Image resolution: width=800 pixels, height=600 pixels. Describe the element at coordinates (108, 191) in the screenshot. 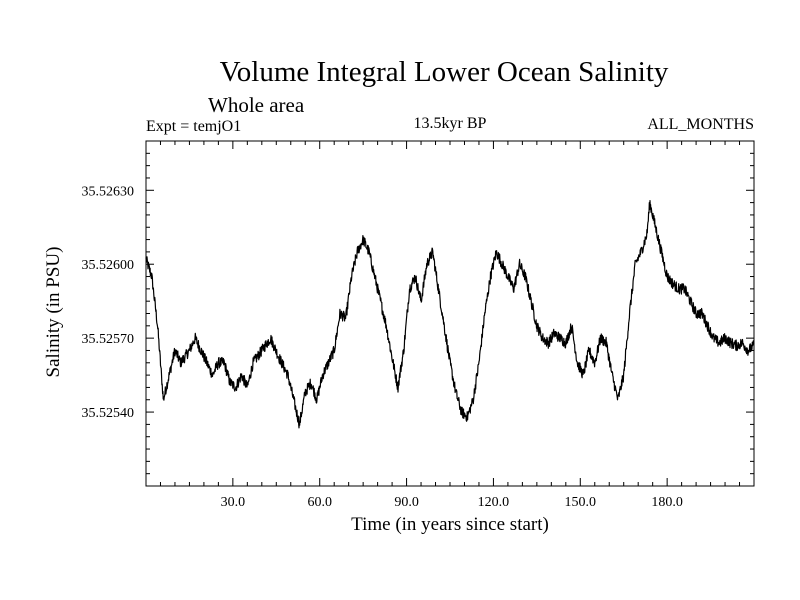

I see `y-tick-label: 35.52630` at that location.